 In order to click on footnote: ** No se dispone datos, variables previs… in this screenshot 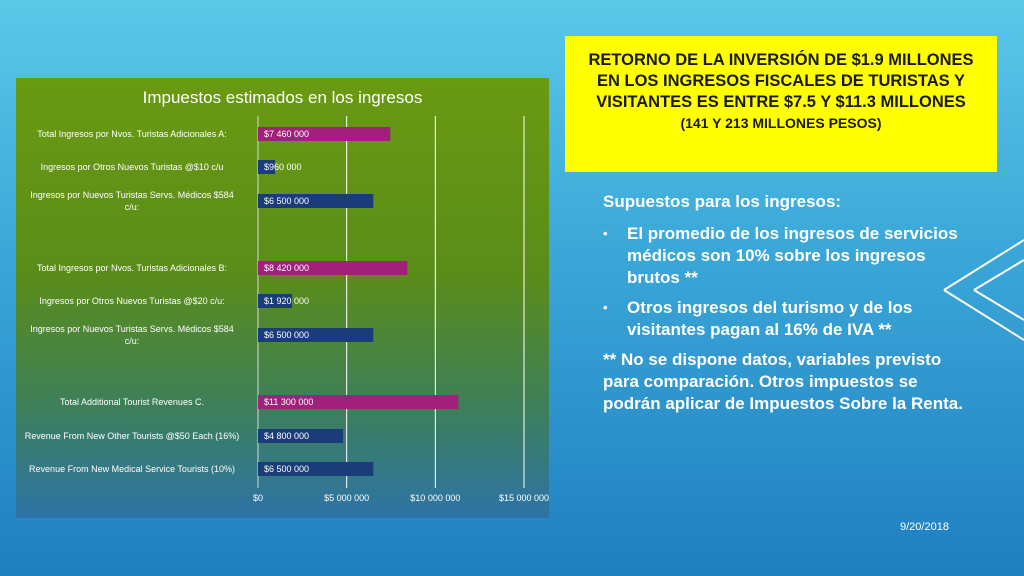, I will do `click(783, 381)`.